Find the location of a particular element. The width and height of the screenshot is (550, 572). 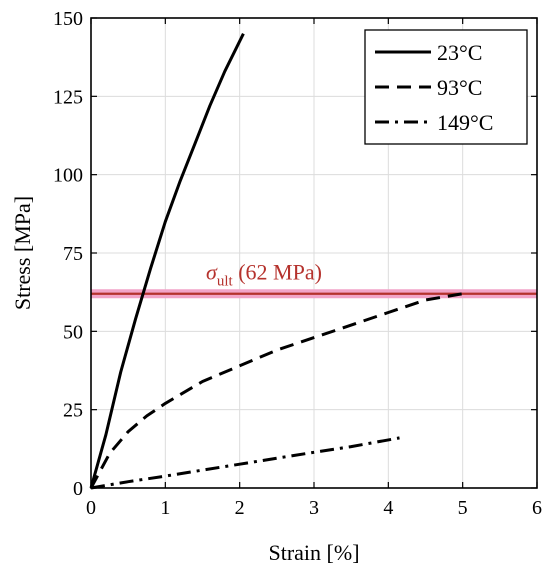

sigma-ult-annotation: σult (62 MPa) is located at coordinates (264, 275).